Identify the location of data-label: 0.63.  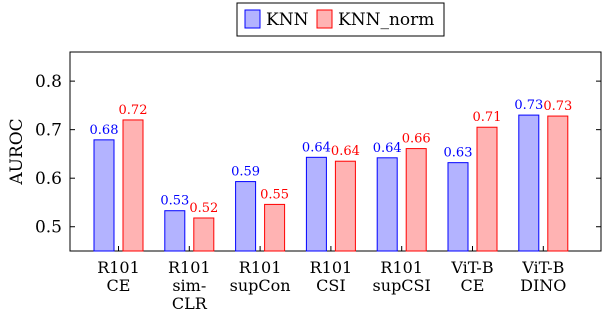
(458, 153).